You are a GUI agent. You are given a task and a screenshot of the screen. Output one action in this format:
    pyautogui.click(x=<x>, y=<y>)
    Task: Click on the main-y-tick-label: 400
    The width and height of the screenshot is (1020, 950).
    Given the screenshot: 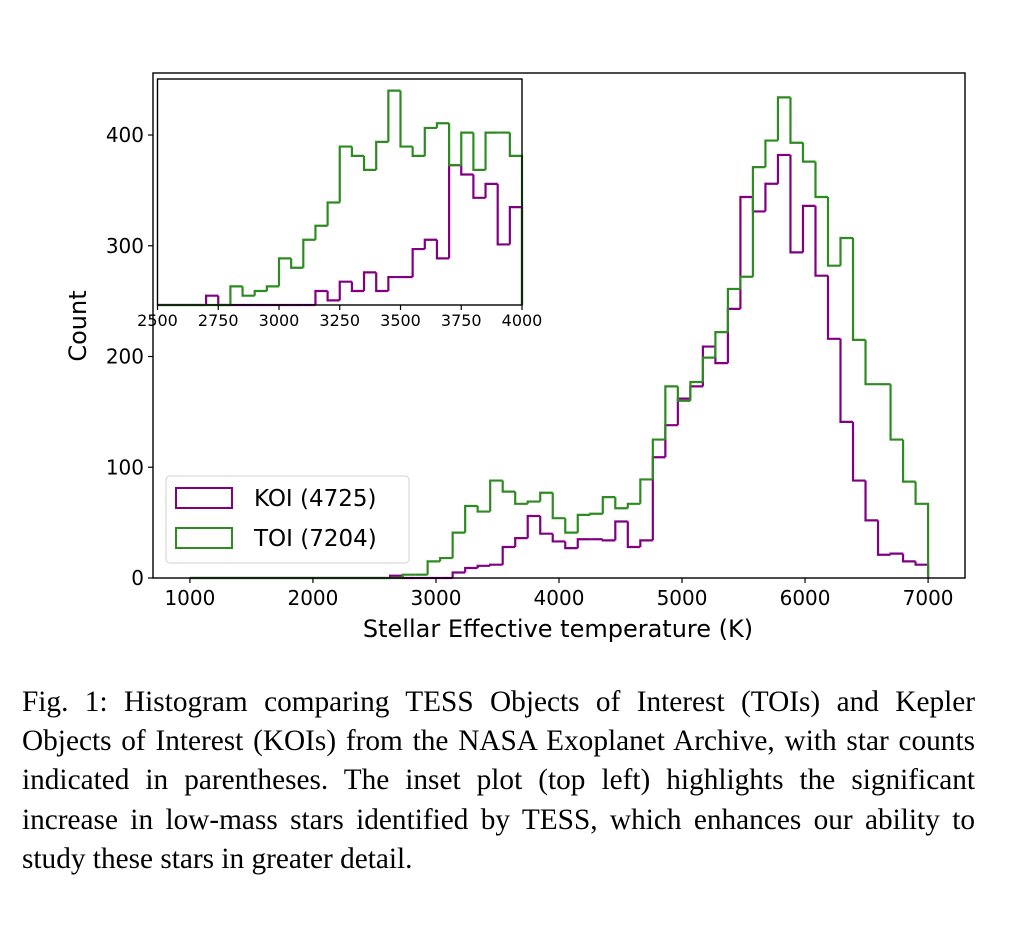 What is the action you would take?
    pyautogui.click(x=125, y=135)
    